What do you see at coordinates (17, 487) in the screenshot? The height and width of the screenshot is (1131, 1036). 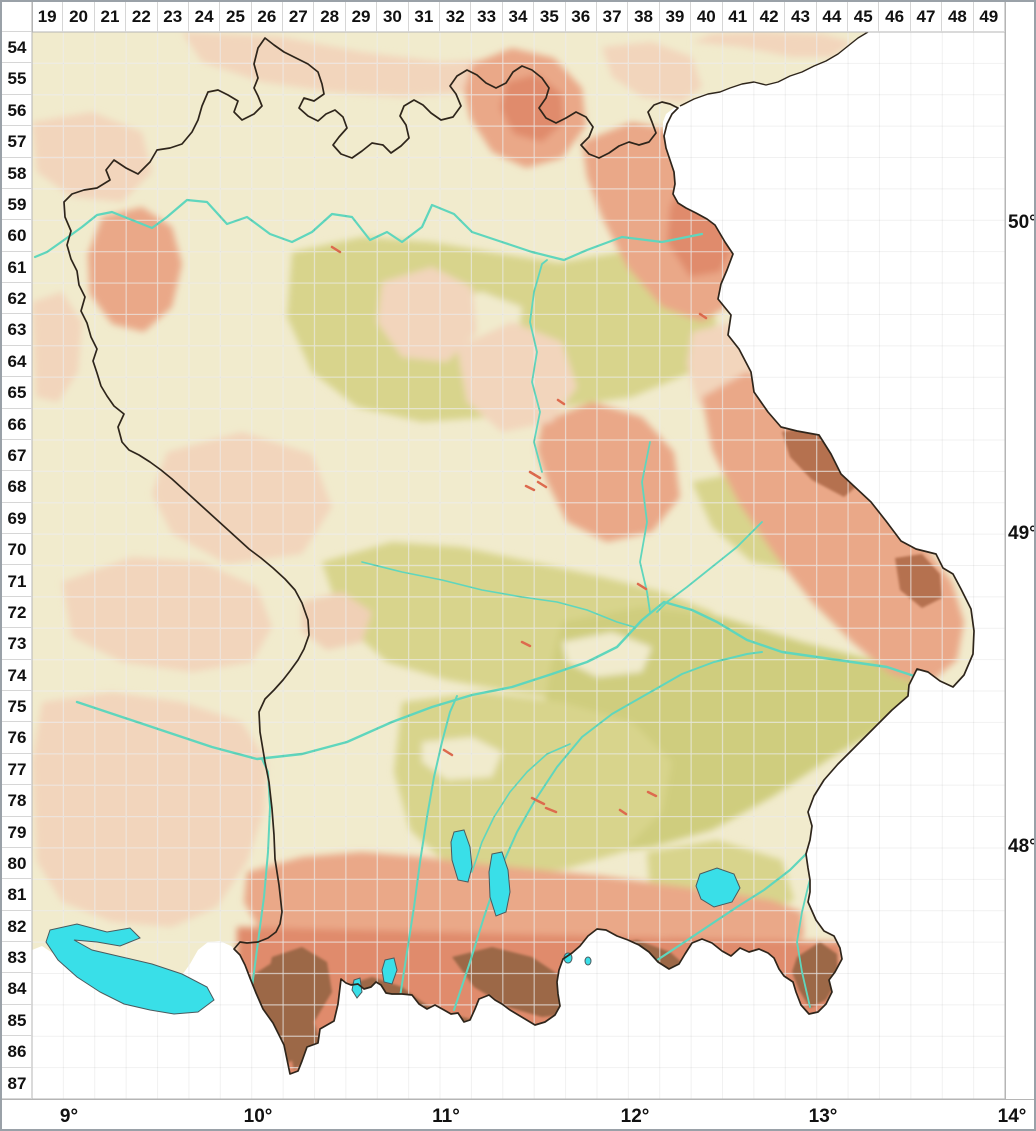 I see `grid-row-label: 68` at bounding box center [17, 487].